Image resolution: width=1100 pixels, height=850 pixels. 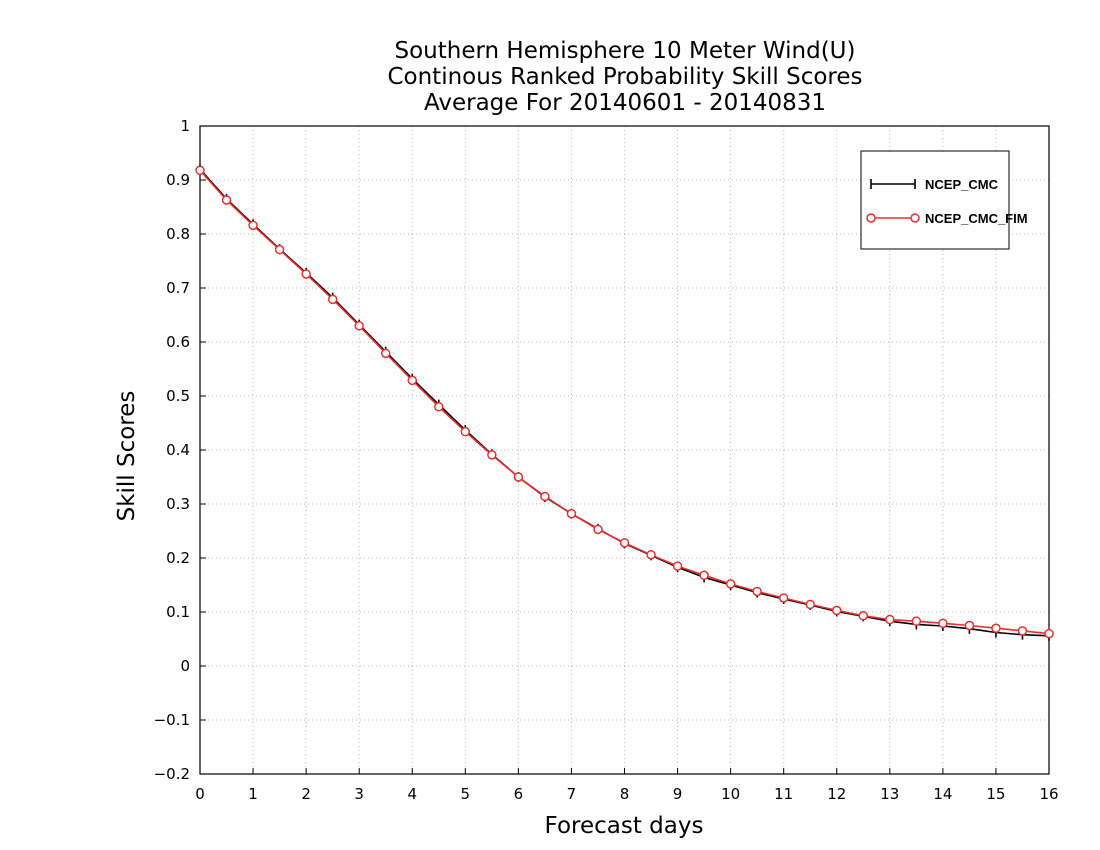 What do you see at coordinates (172, 720) in the screenshot?
I see `y-tick-label: −0.1` at bounding box center [172, 720].